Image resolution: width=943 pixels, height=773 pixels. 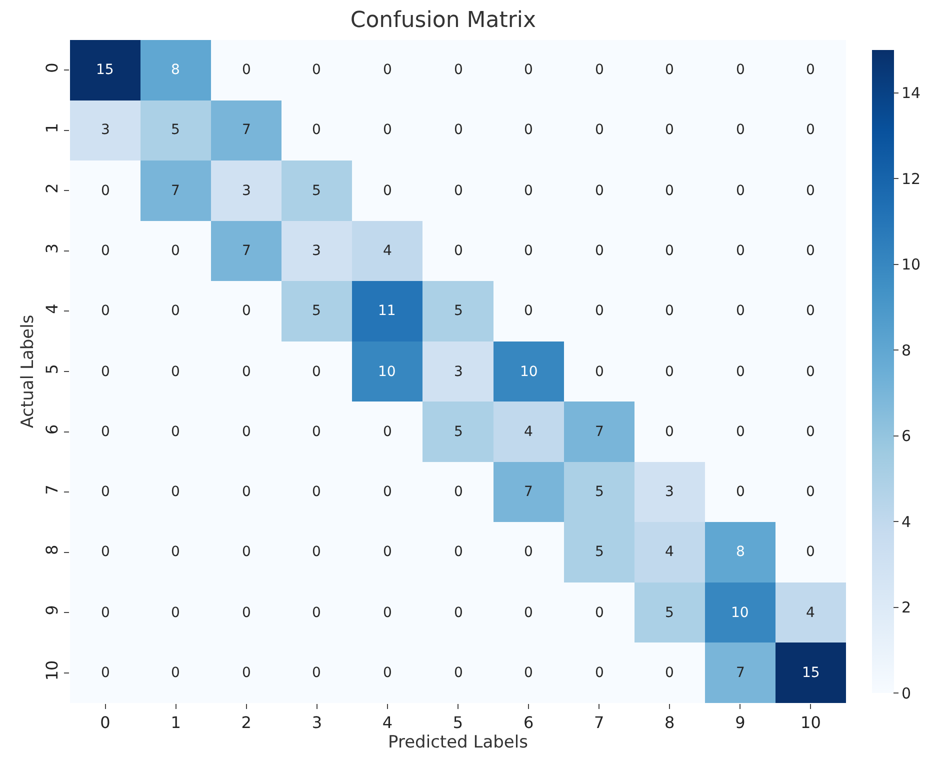 I want to click on y-tick-label: 3, so click(x=52, y=248).